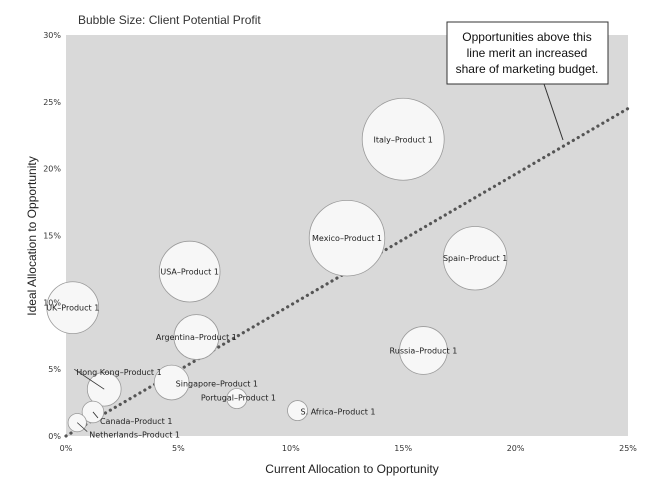 This screenshot has width=671, height=491. I want to click on bubble-label: Hong Kong–Product 1, so click(119, 372).